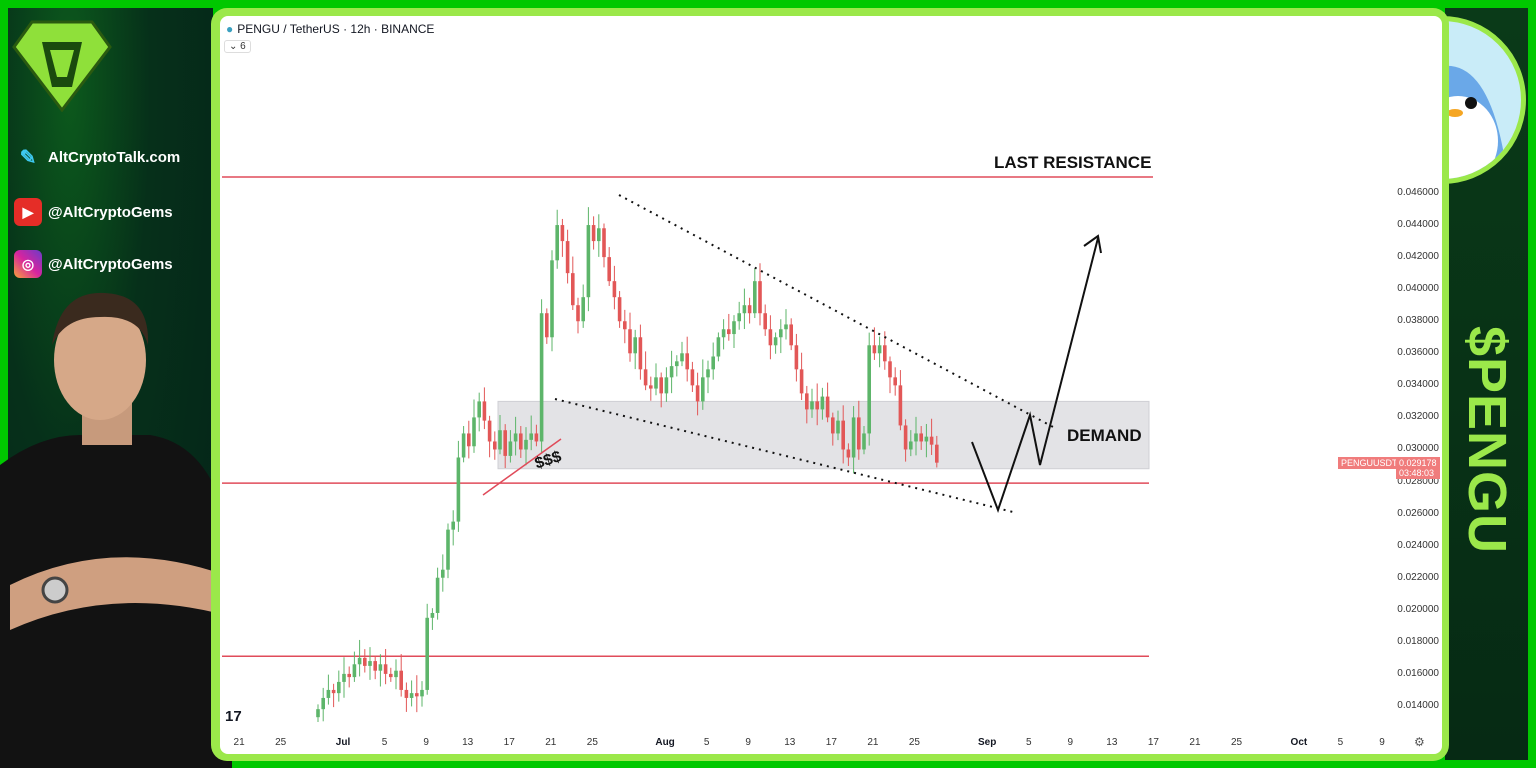  What do you see at coordinates (237, 46) in the screenshot?
I see `indicators-collapse-toggle: ⌄ 6` at bounding box center [237, 46].